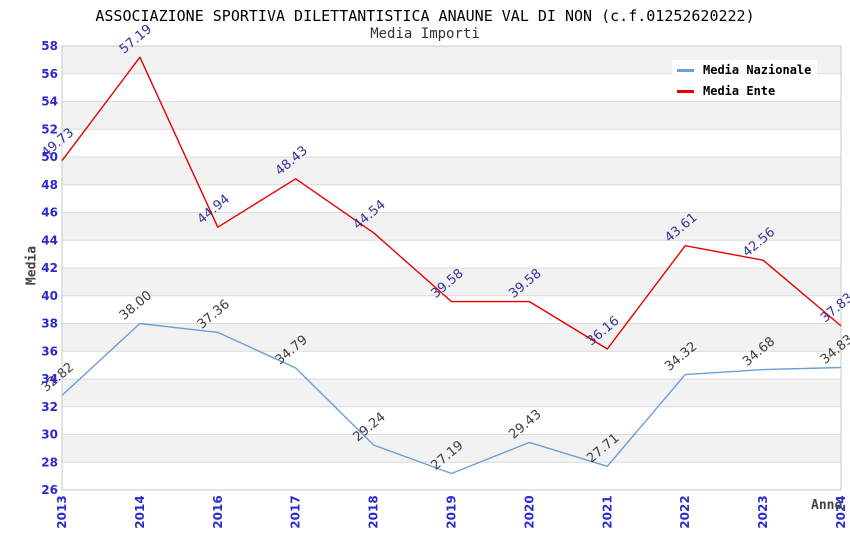 The height and width of the screenshot is (550, 850). Describe the element at coordinates (49, 157) in the screenshot. I see `y-tick-label: 50` at that location.